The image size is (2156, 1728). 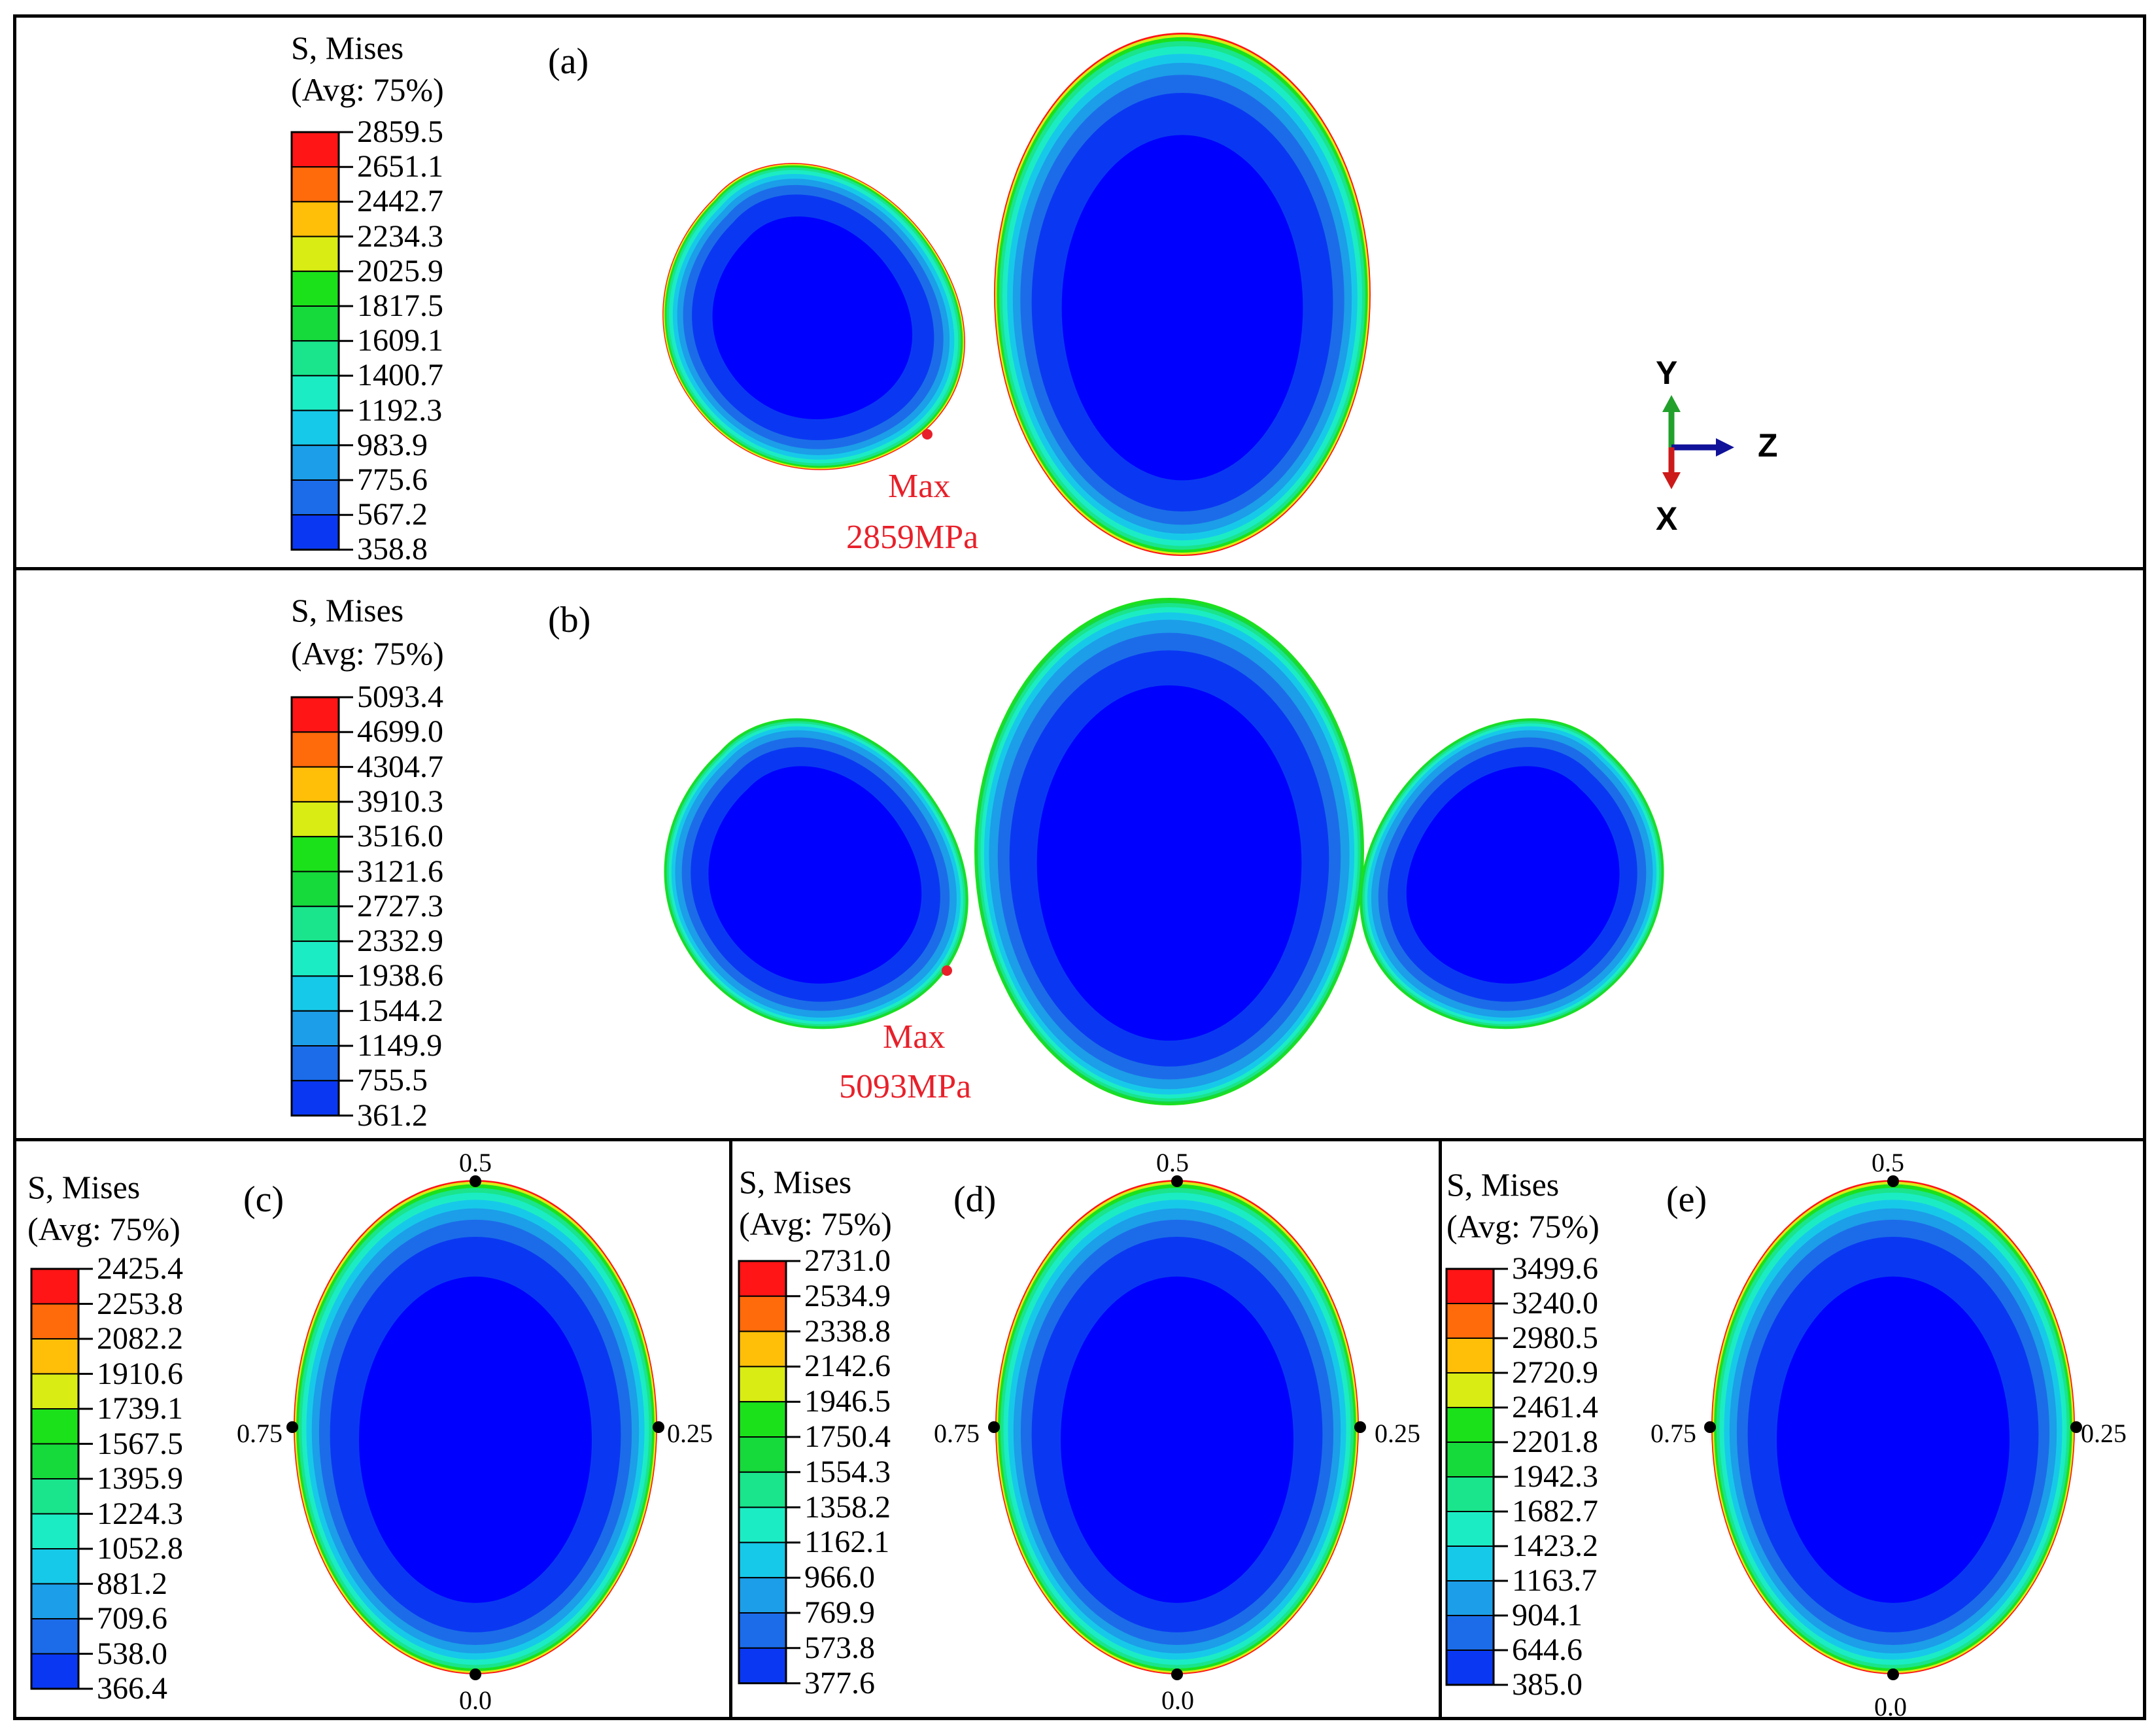 What do you see at coordinates (140, 1443) in the screenshot?
I see `legend-tick-c-5: 1567.5` at bounding box center [140, 1443].